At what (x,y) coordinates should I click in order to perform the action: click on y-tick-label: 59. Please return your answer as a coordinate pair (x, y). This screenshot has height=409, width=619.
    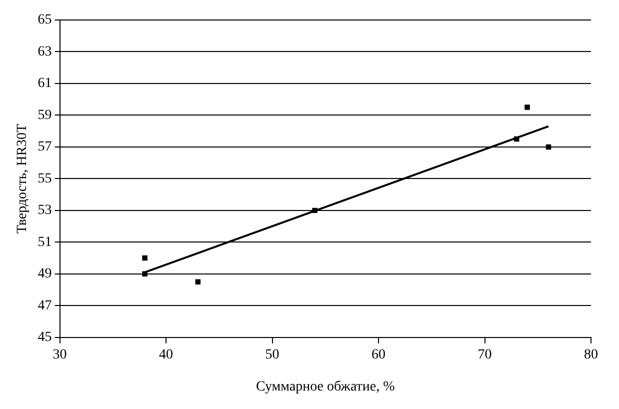
    Looking at the image, I should click on (45, 115).